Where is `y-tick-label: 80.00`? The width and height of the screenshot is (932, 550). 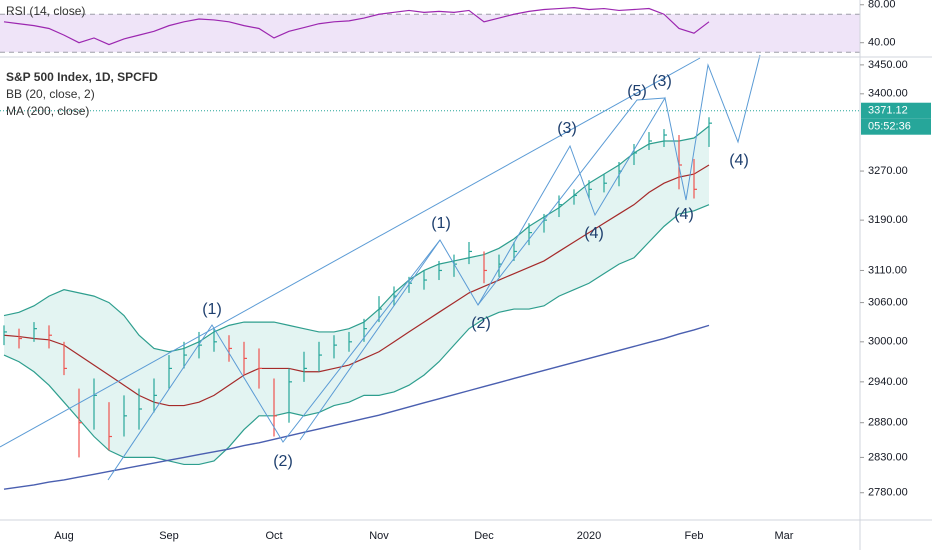 y-tick-label: 80.00 is located at coordinates (882, 5).